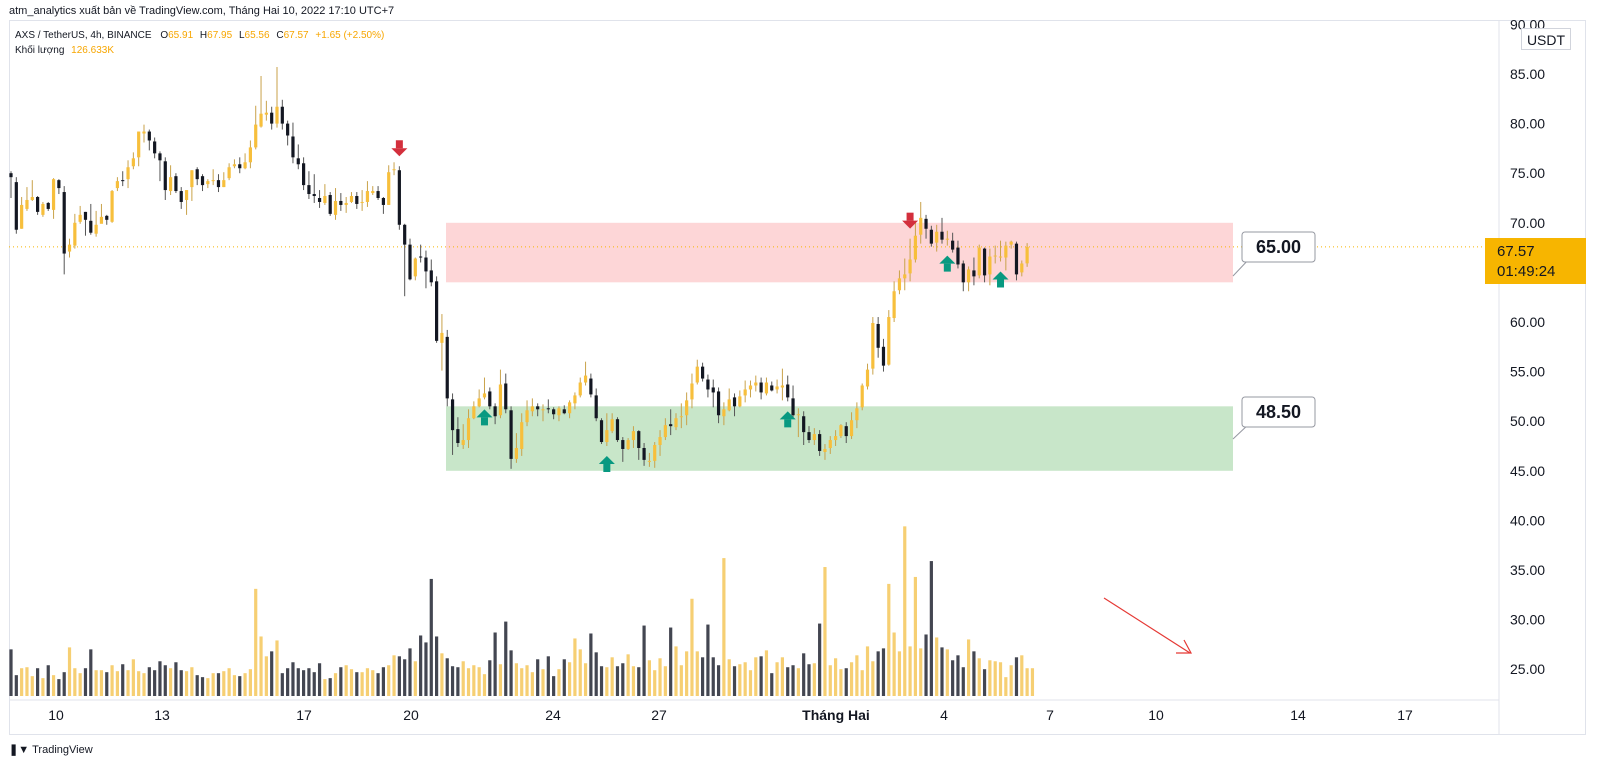  Describe the element at coordinates (411, 715) in the screenshot. I see `time-tick-label: 20` at that location.